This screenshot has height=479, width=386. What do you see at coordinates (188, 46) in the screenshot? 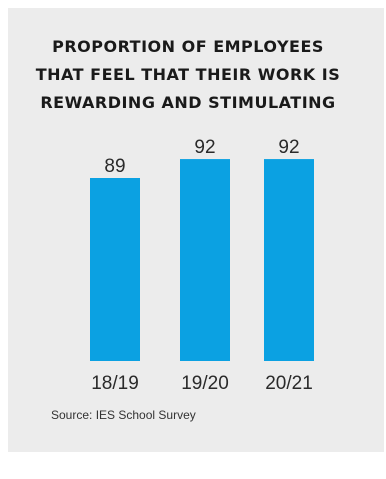
I see `chart-title-line-1: PROPORTION OF EMPLOYEES` at bounding box center [188, 46].